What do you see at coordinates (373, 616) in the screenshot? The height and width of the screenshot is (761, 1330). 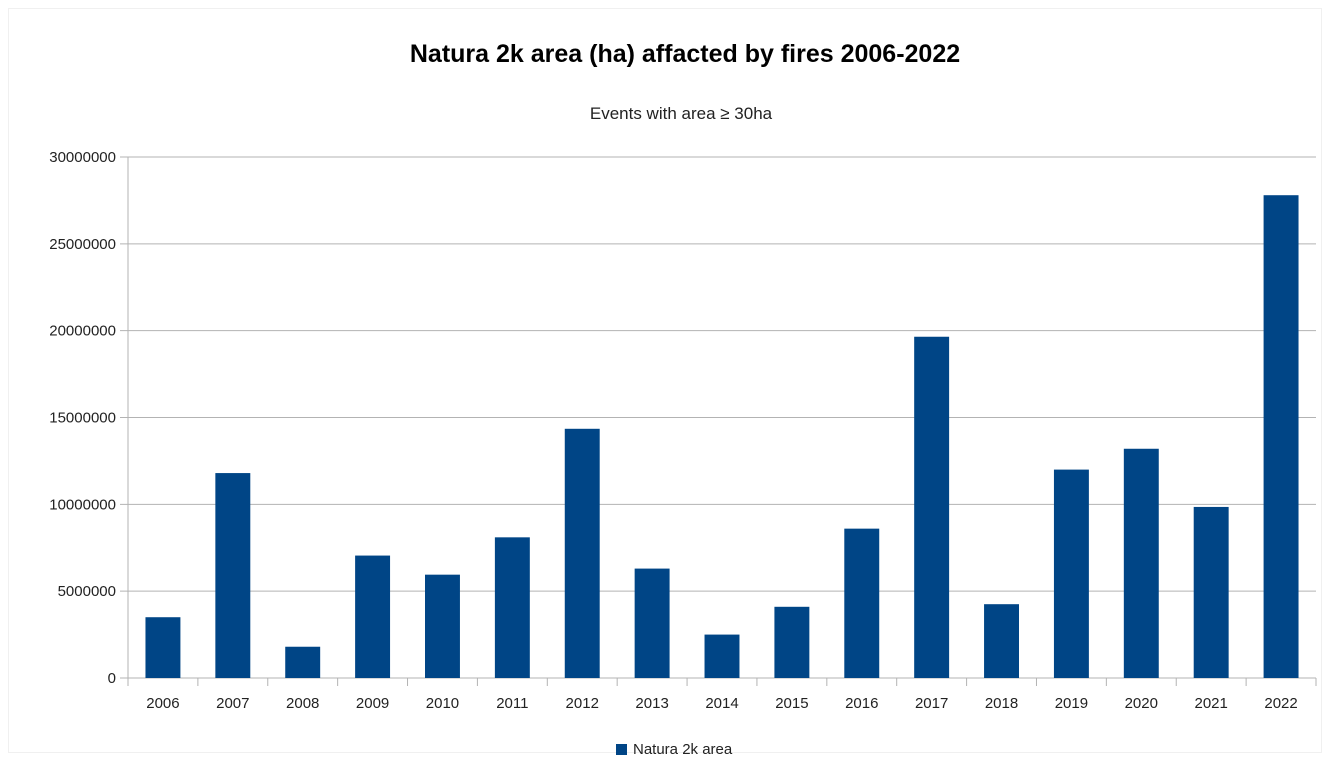 I see `bar-2009` at bounding box center [373, 616].